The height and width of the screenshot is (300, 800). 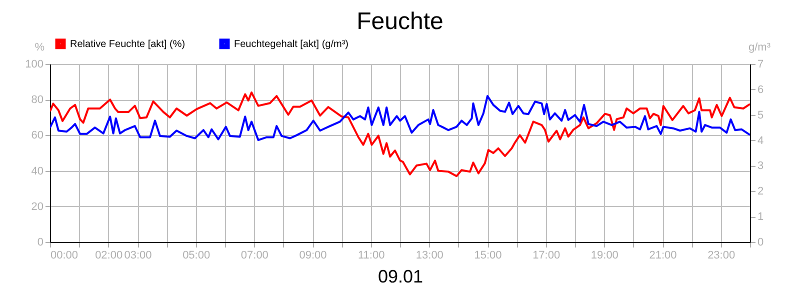 I want to click on y2-tick-label: 1, so click(x=761, y=217).